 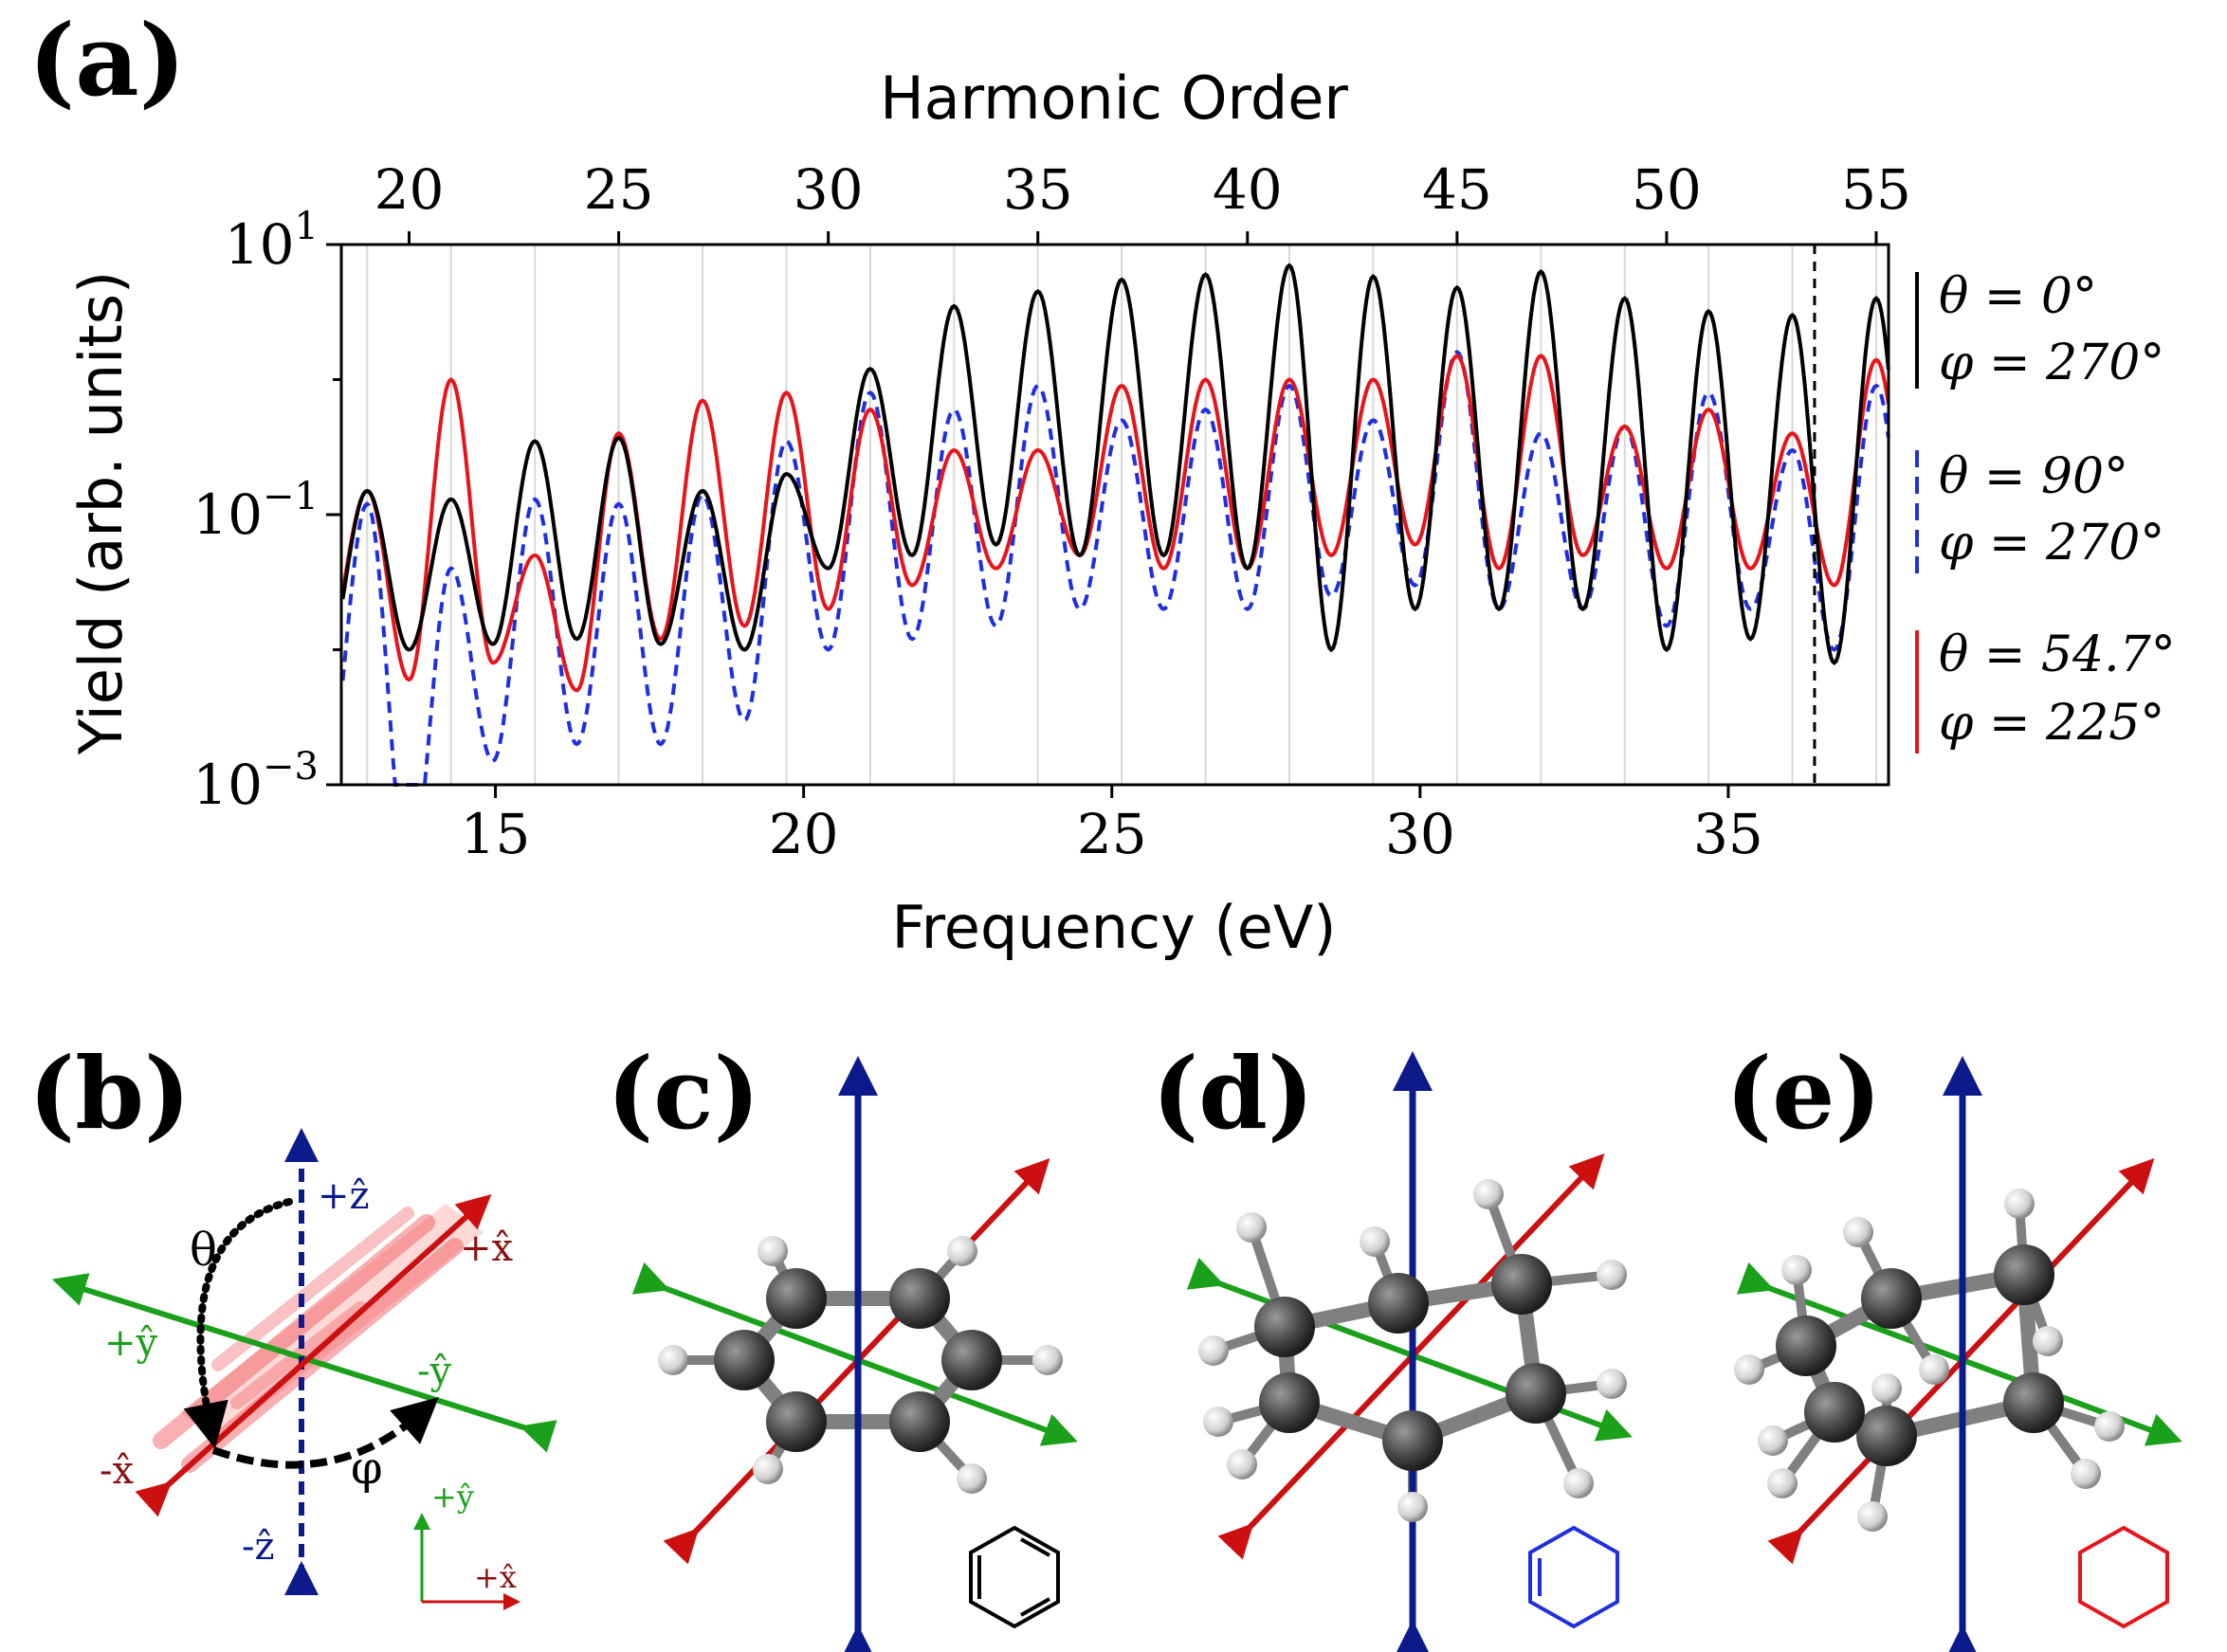 What do you see at coordinates (452, 1497) in the screenshot?
I see `inset-y-label: +ŷ` at bounding box center [452, 1497].